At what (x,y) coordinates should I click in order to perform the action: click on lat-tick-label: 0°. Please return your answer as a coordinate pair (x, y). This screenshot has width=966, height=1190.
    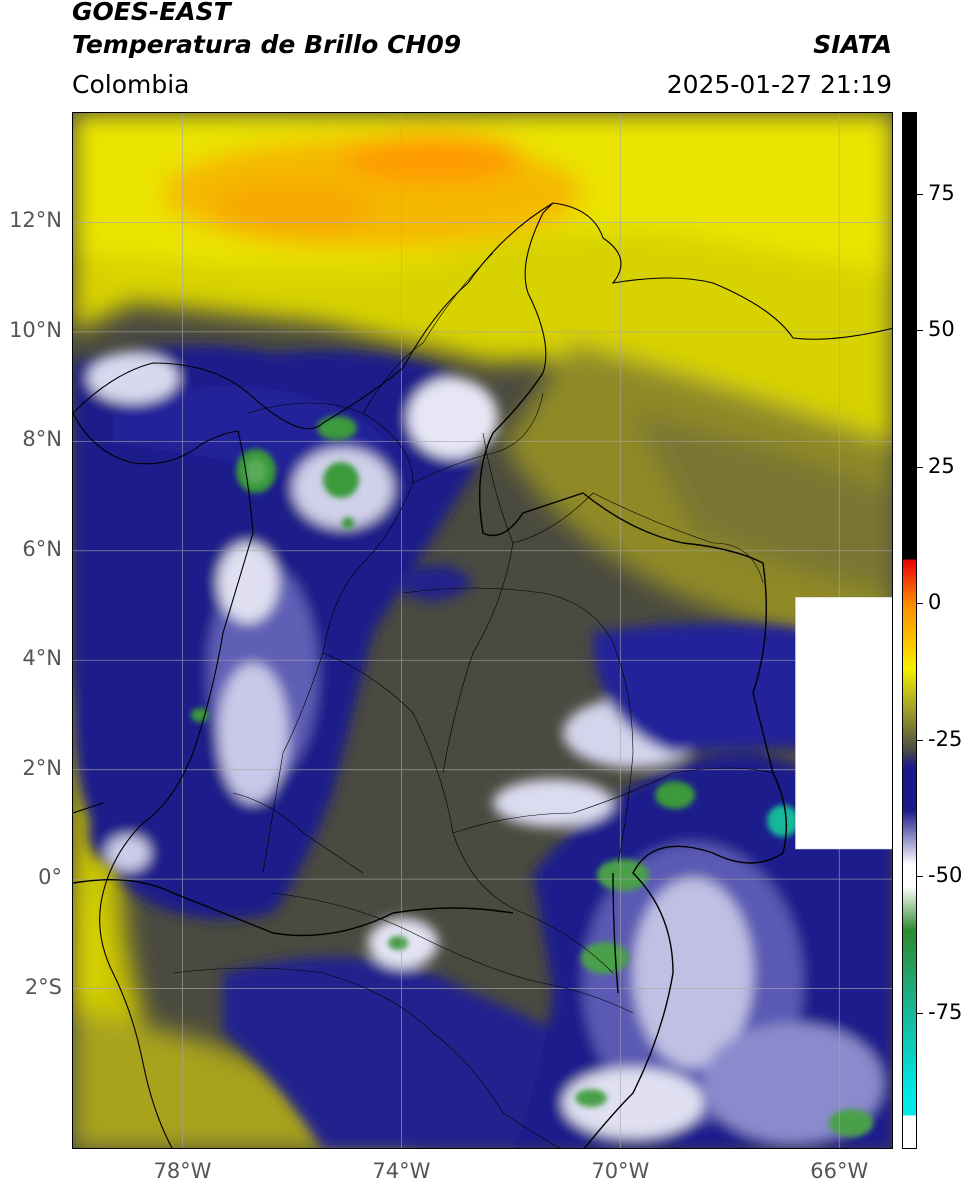
    Looking at the image, I should click on (50, 877).